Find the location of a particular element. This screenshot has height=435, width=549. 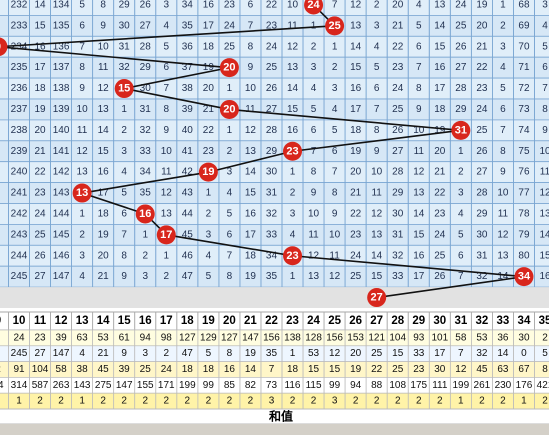

cell-value: 8 is located at coordinates (82, 67).